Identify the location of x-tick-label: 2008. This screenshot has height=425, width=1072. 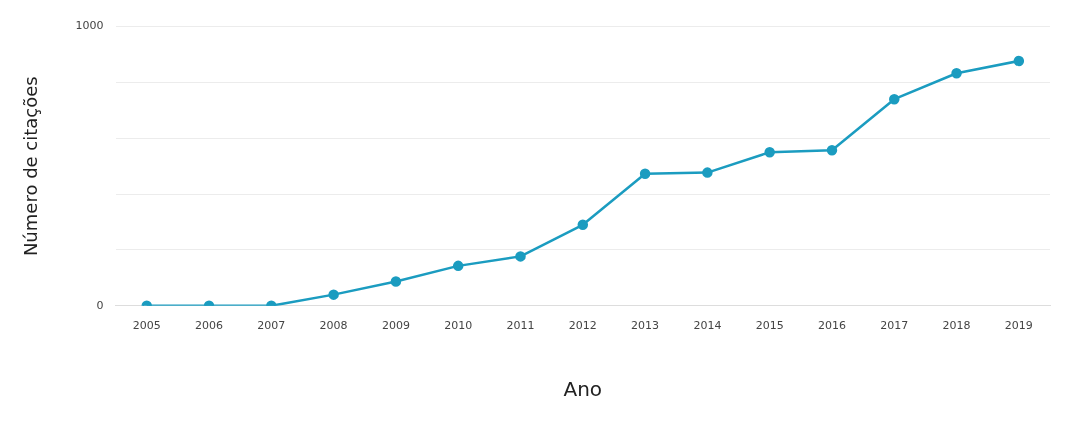
(333, 326).